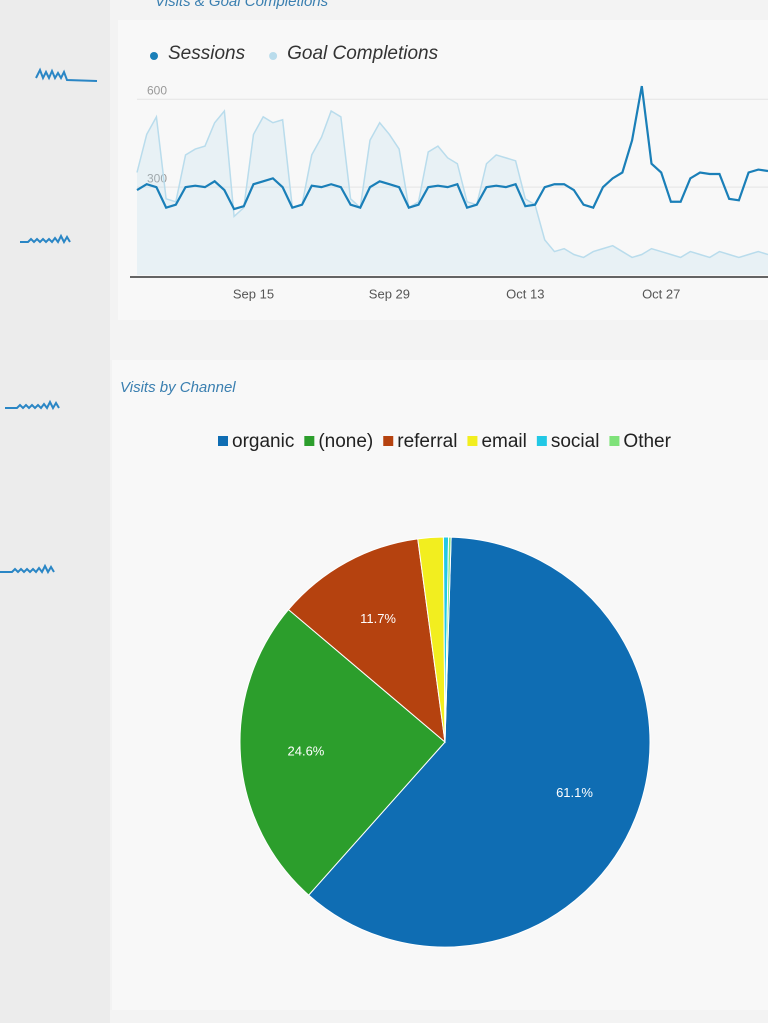 Image resolution: width=768 pixels, height=1023 pixels. I want to click on legend-label: Goal Completions, so click(363, 53).